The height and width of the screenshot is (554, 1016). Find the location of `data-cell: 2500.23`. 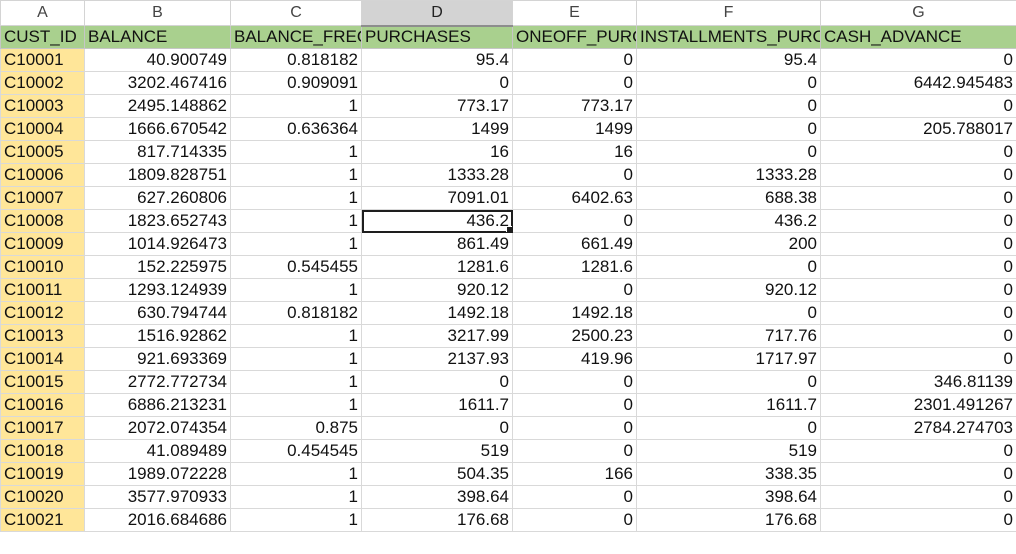

data-cell: 2500.23 is located at coordinates (574, 336).